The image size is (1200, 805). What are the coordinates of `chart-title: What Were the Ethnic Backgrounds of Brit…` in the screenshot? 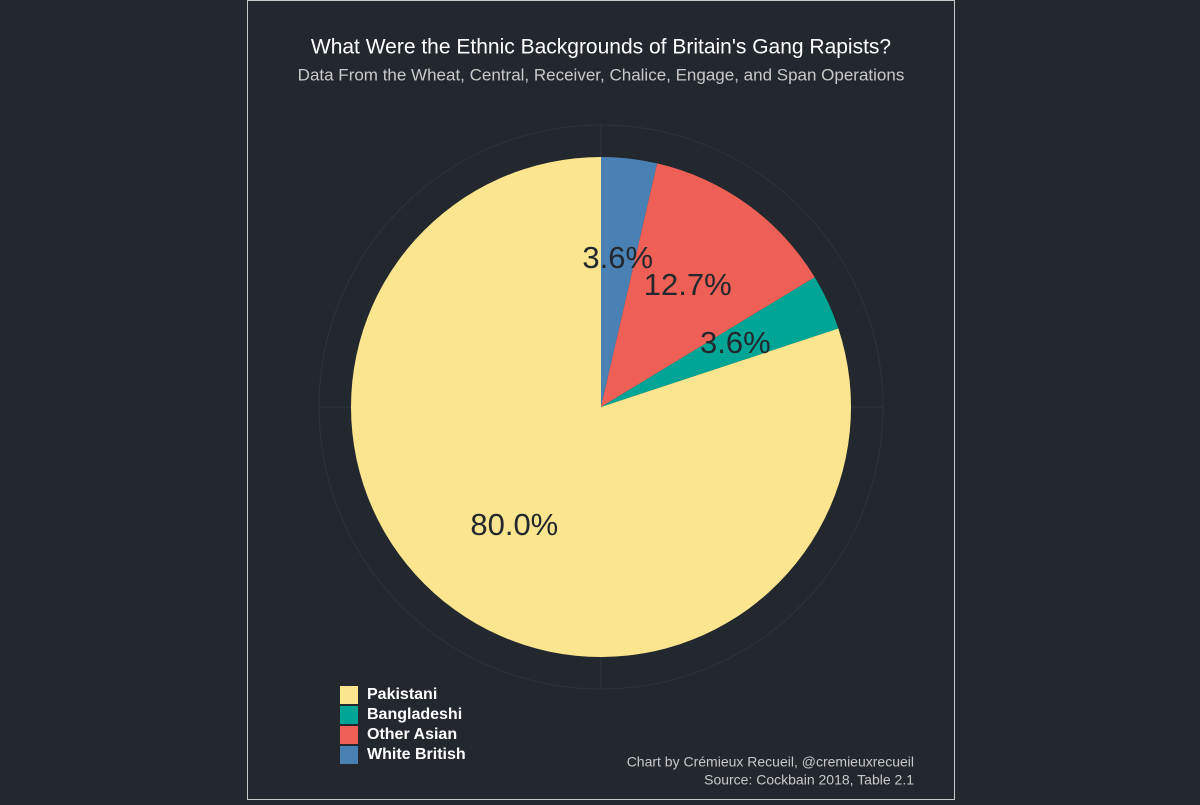 It's located at (601, 47).